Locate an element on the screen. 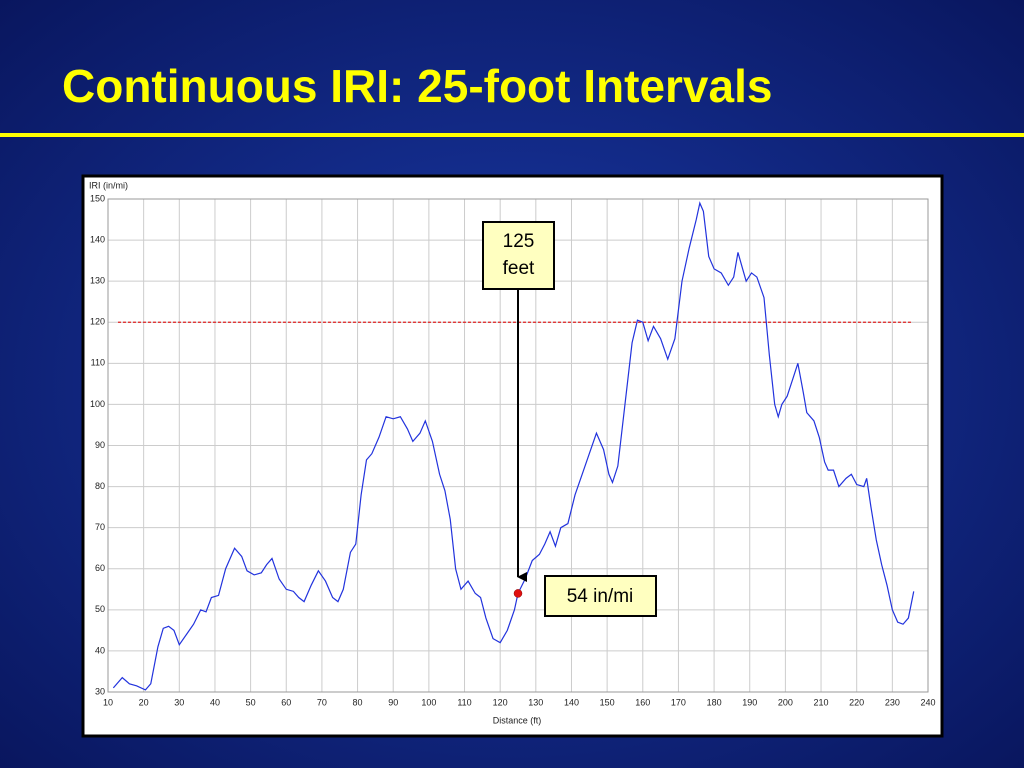 The height and width of the screenshot is (768, 1024). x-tick-label: 130 is located at coordinates (535, 702).